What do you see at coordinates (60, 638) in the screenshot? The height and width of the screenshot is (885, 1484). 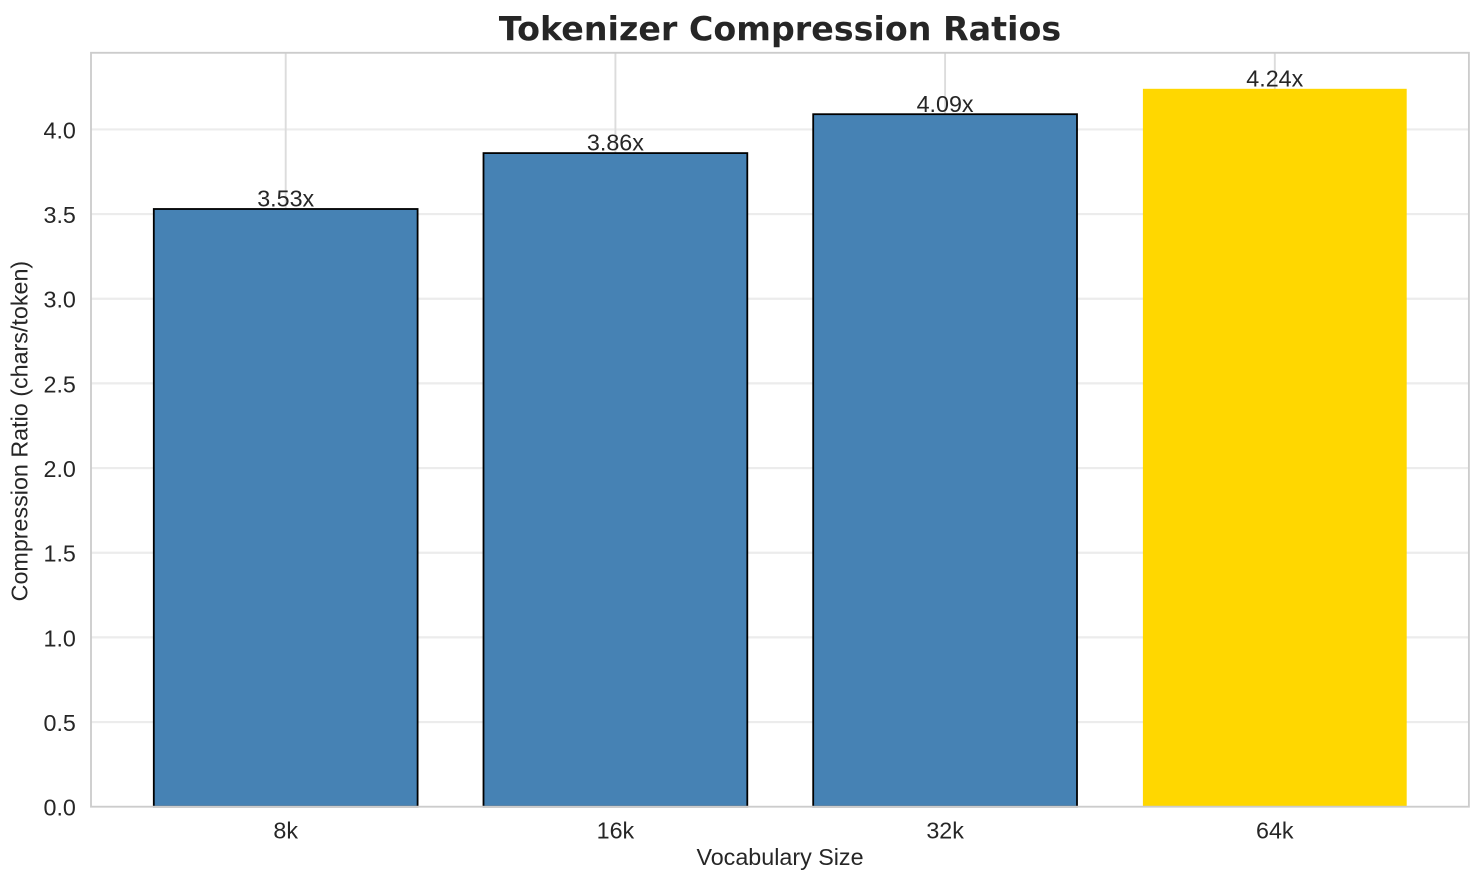 I see `svg-text: 1.0` at bounding box center [60, 638].